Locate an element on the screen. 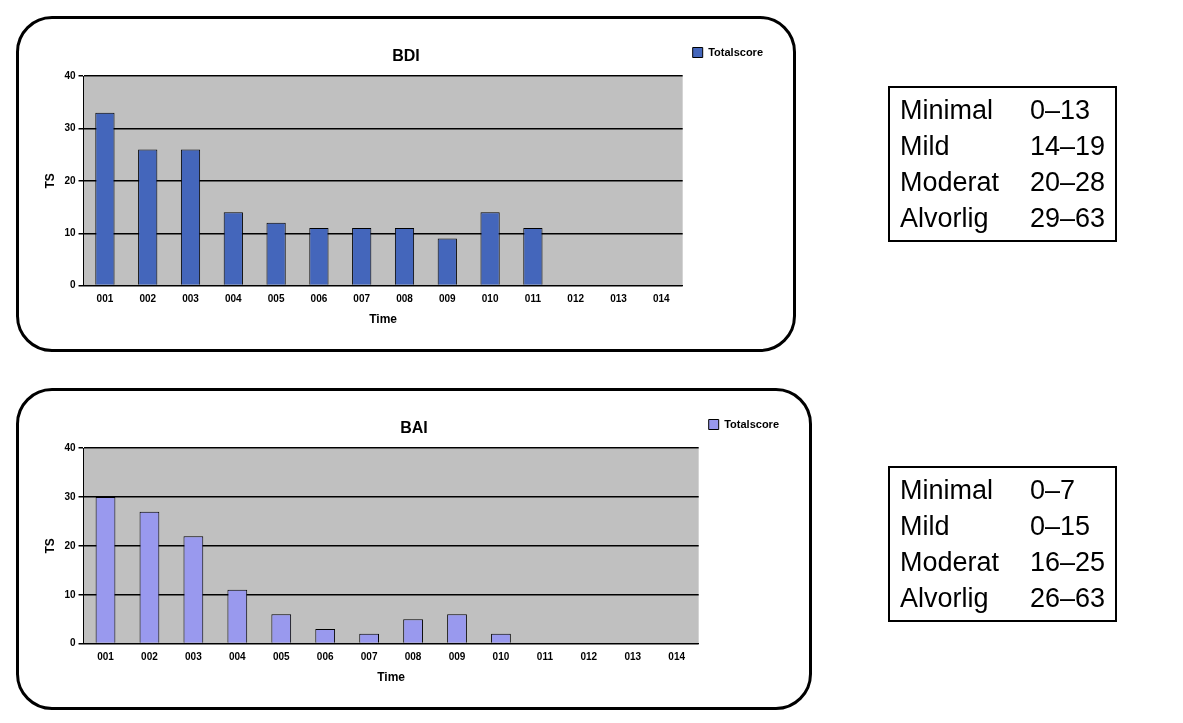  text: 16–25 is located at coordinates (1068, 562).